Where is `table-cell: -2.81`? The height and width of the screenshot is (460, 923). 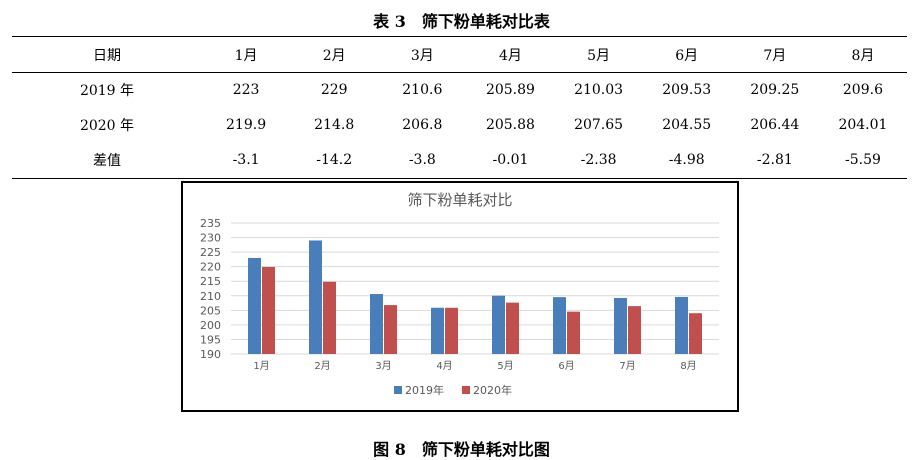
table-cell: -2.81 is located at coordinates (774, 159).